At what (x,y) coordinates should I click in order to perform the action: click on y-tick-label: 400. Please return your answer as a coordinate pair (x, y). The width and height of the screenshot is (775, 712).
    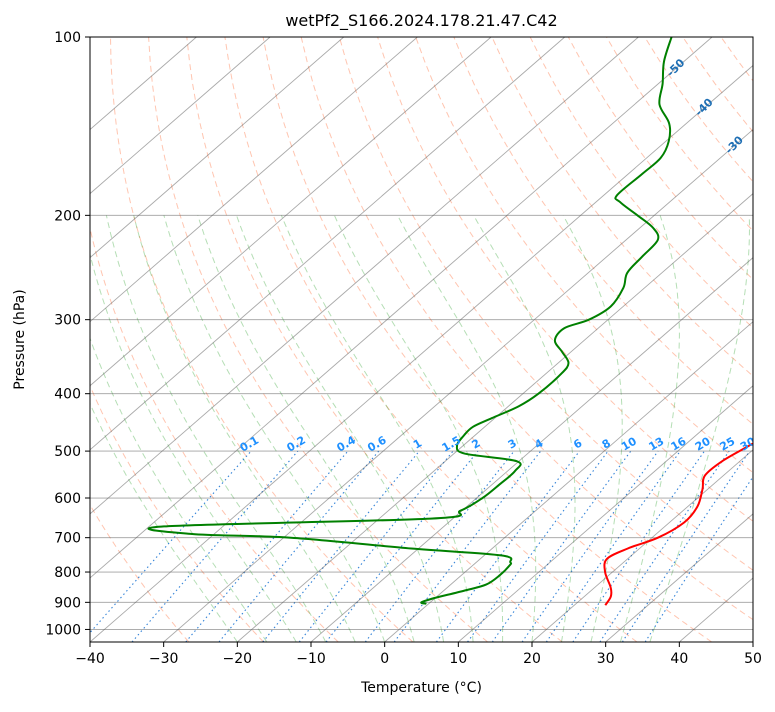
    Looking at the image, I should click on (67, 395).